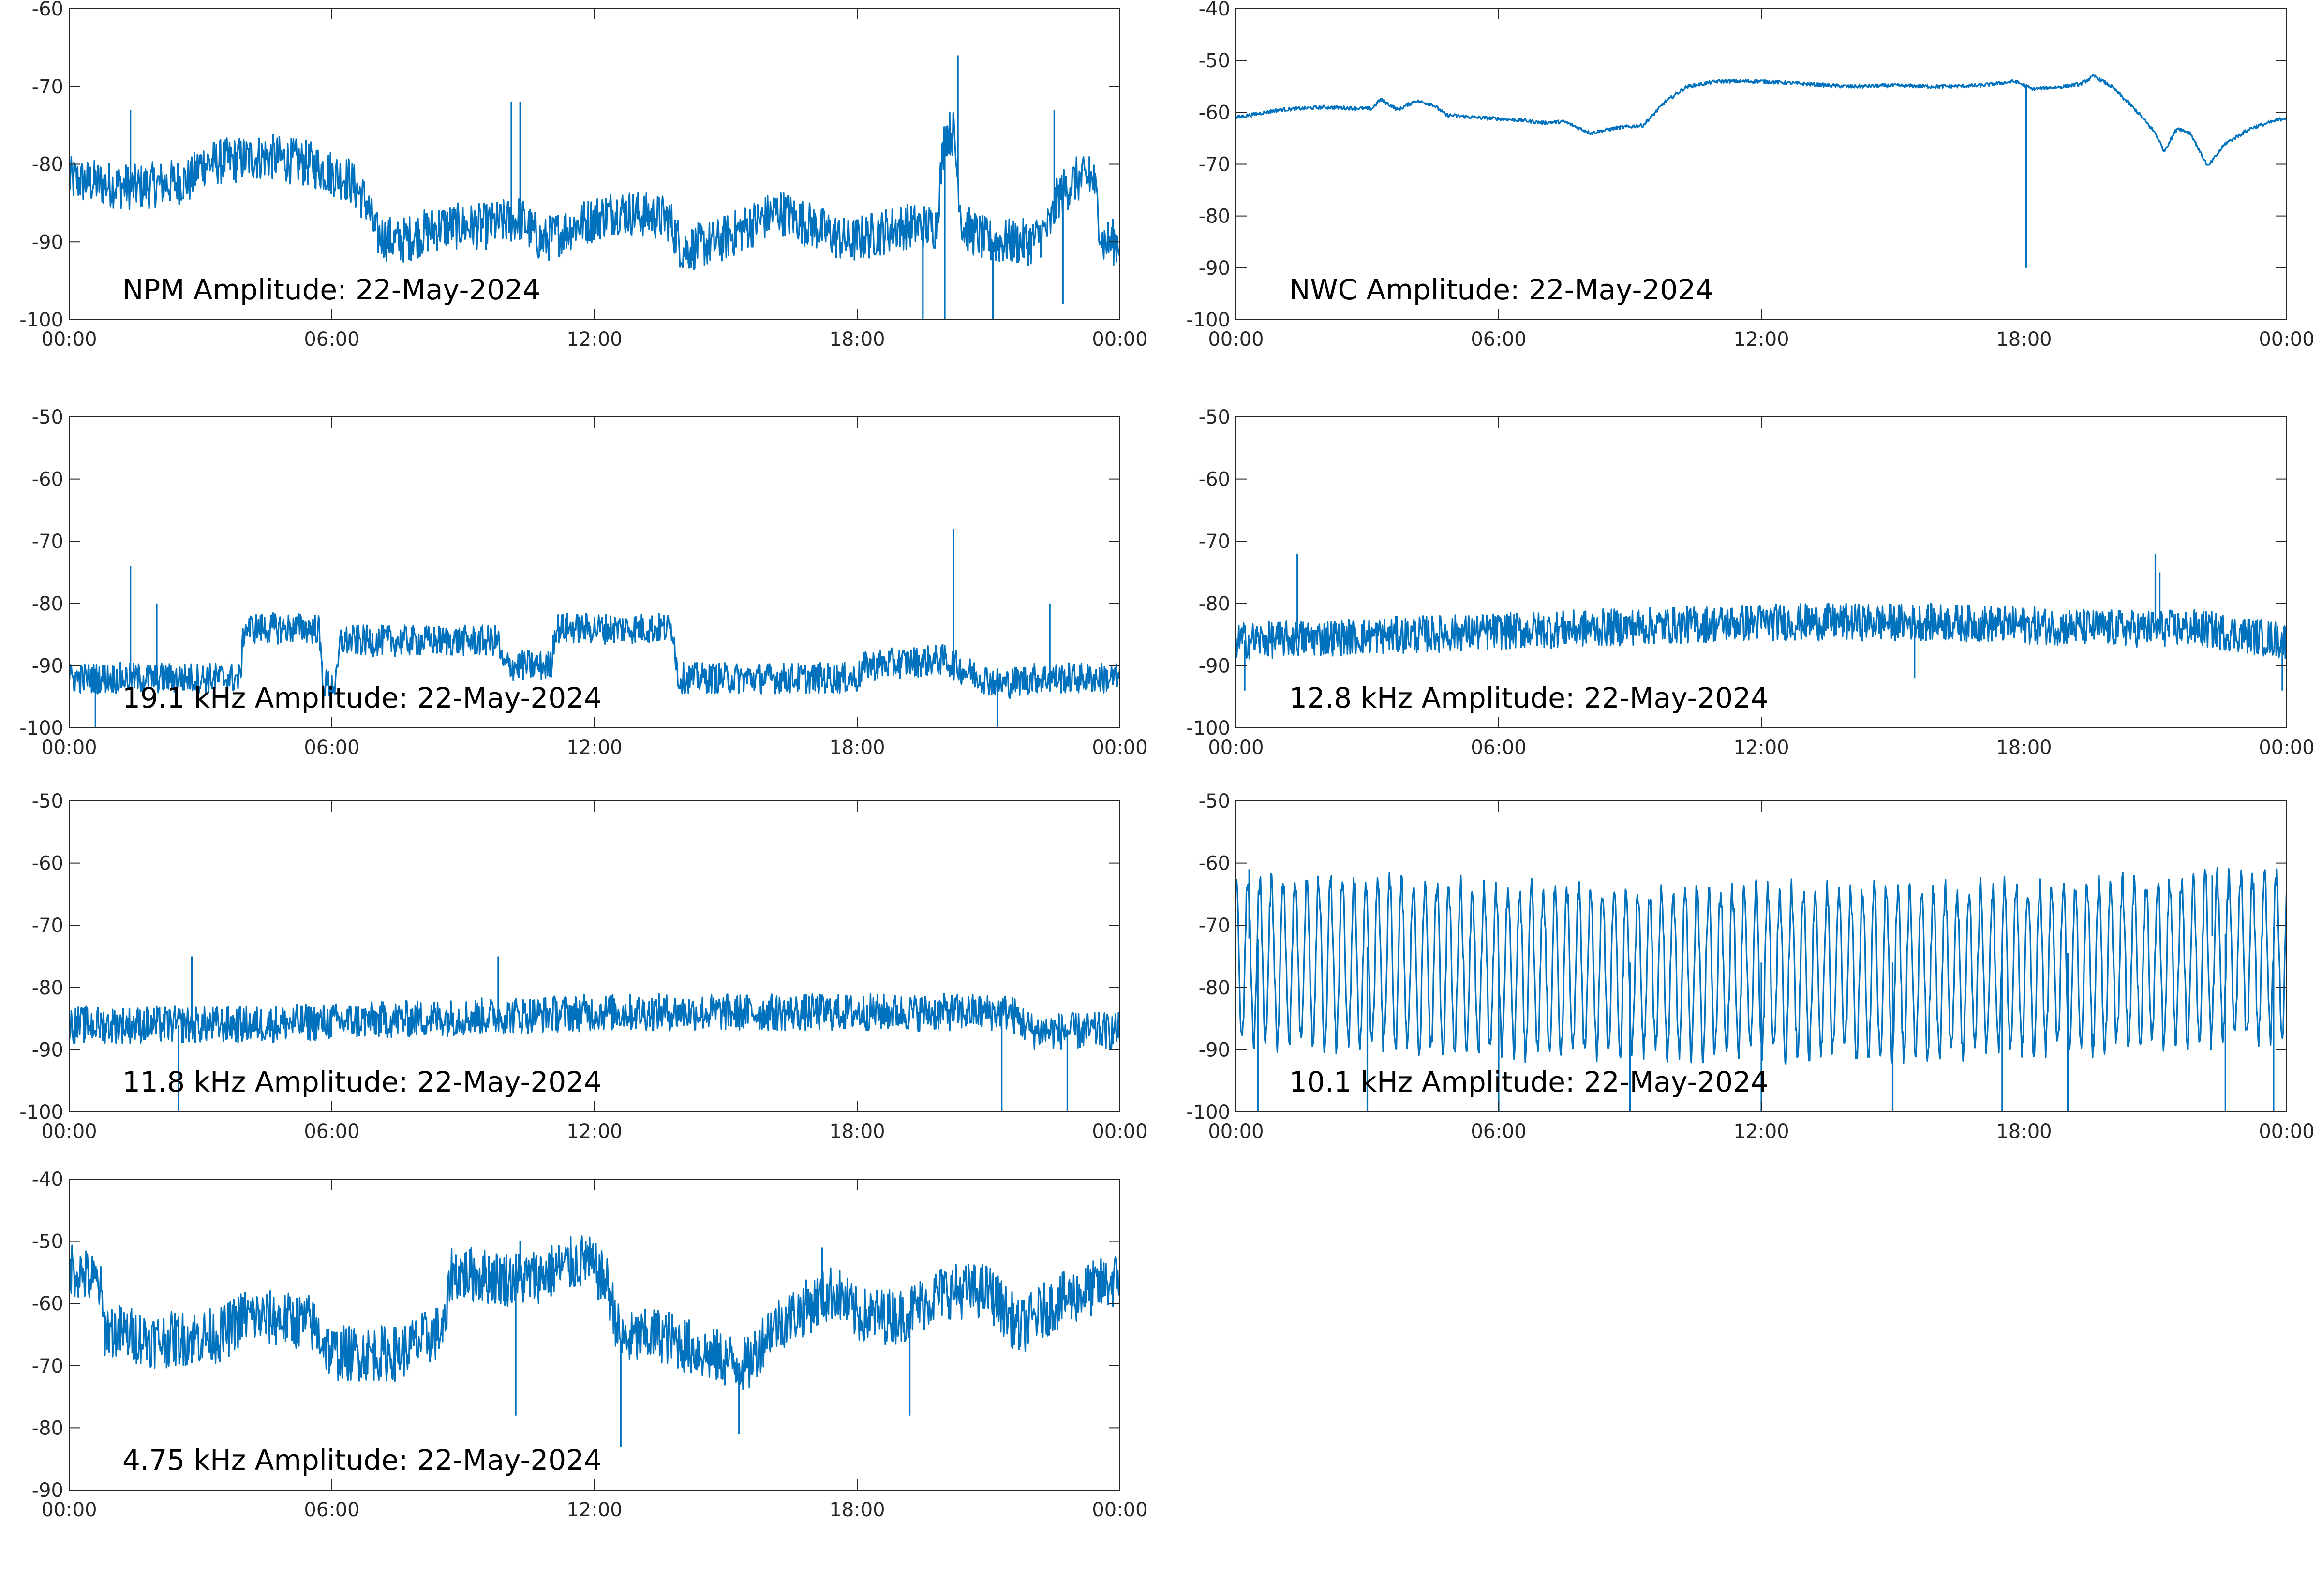 The image size is (2322, 1596). What do you see at coordinates (362, 1460) in the screenshot?
I see `chart-title: 4.75 kHz Amplitude: 22-May-2024` at bounding box center [362, 1460].